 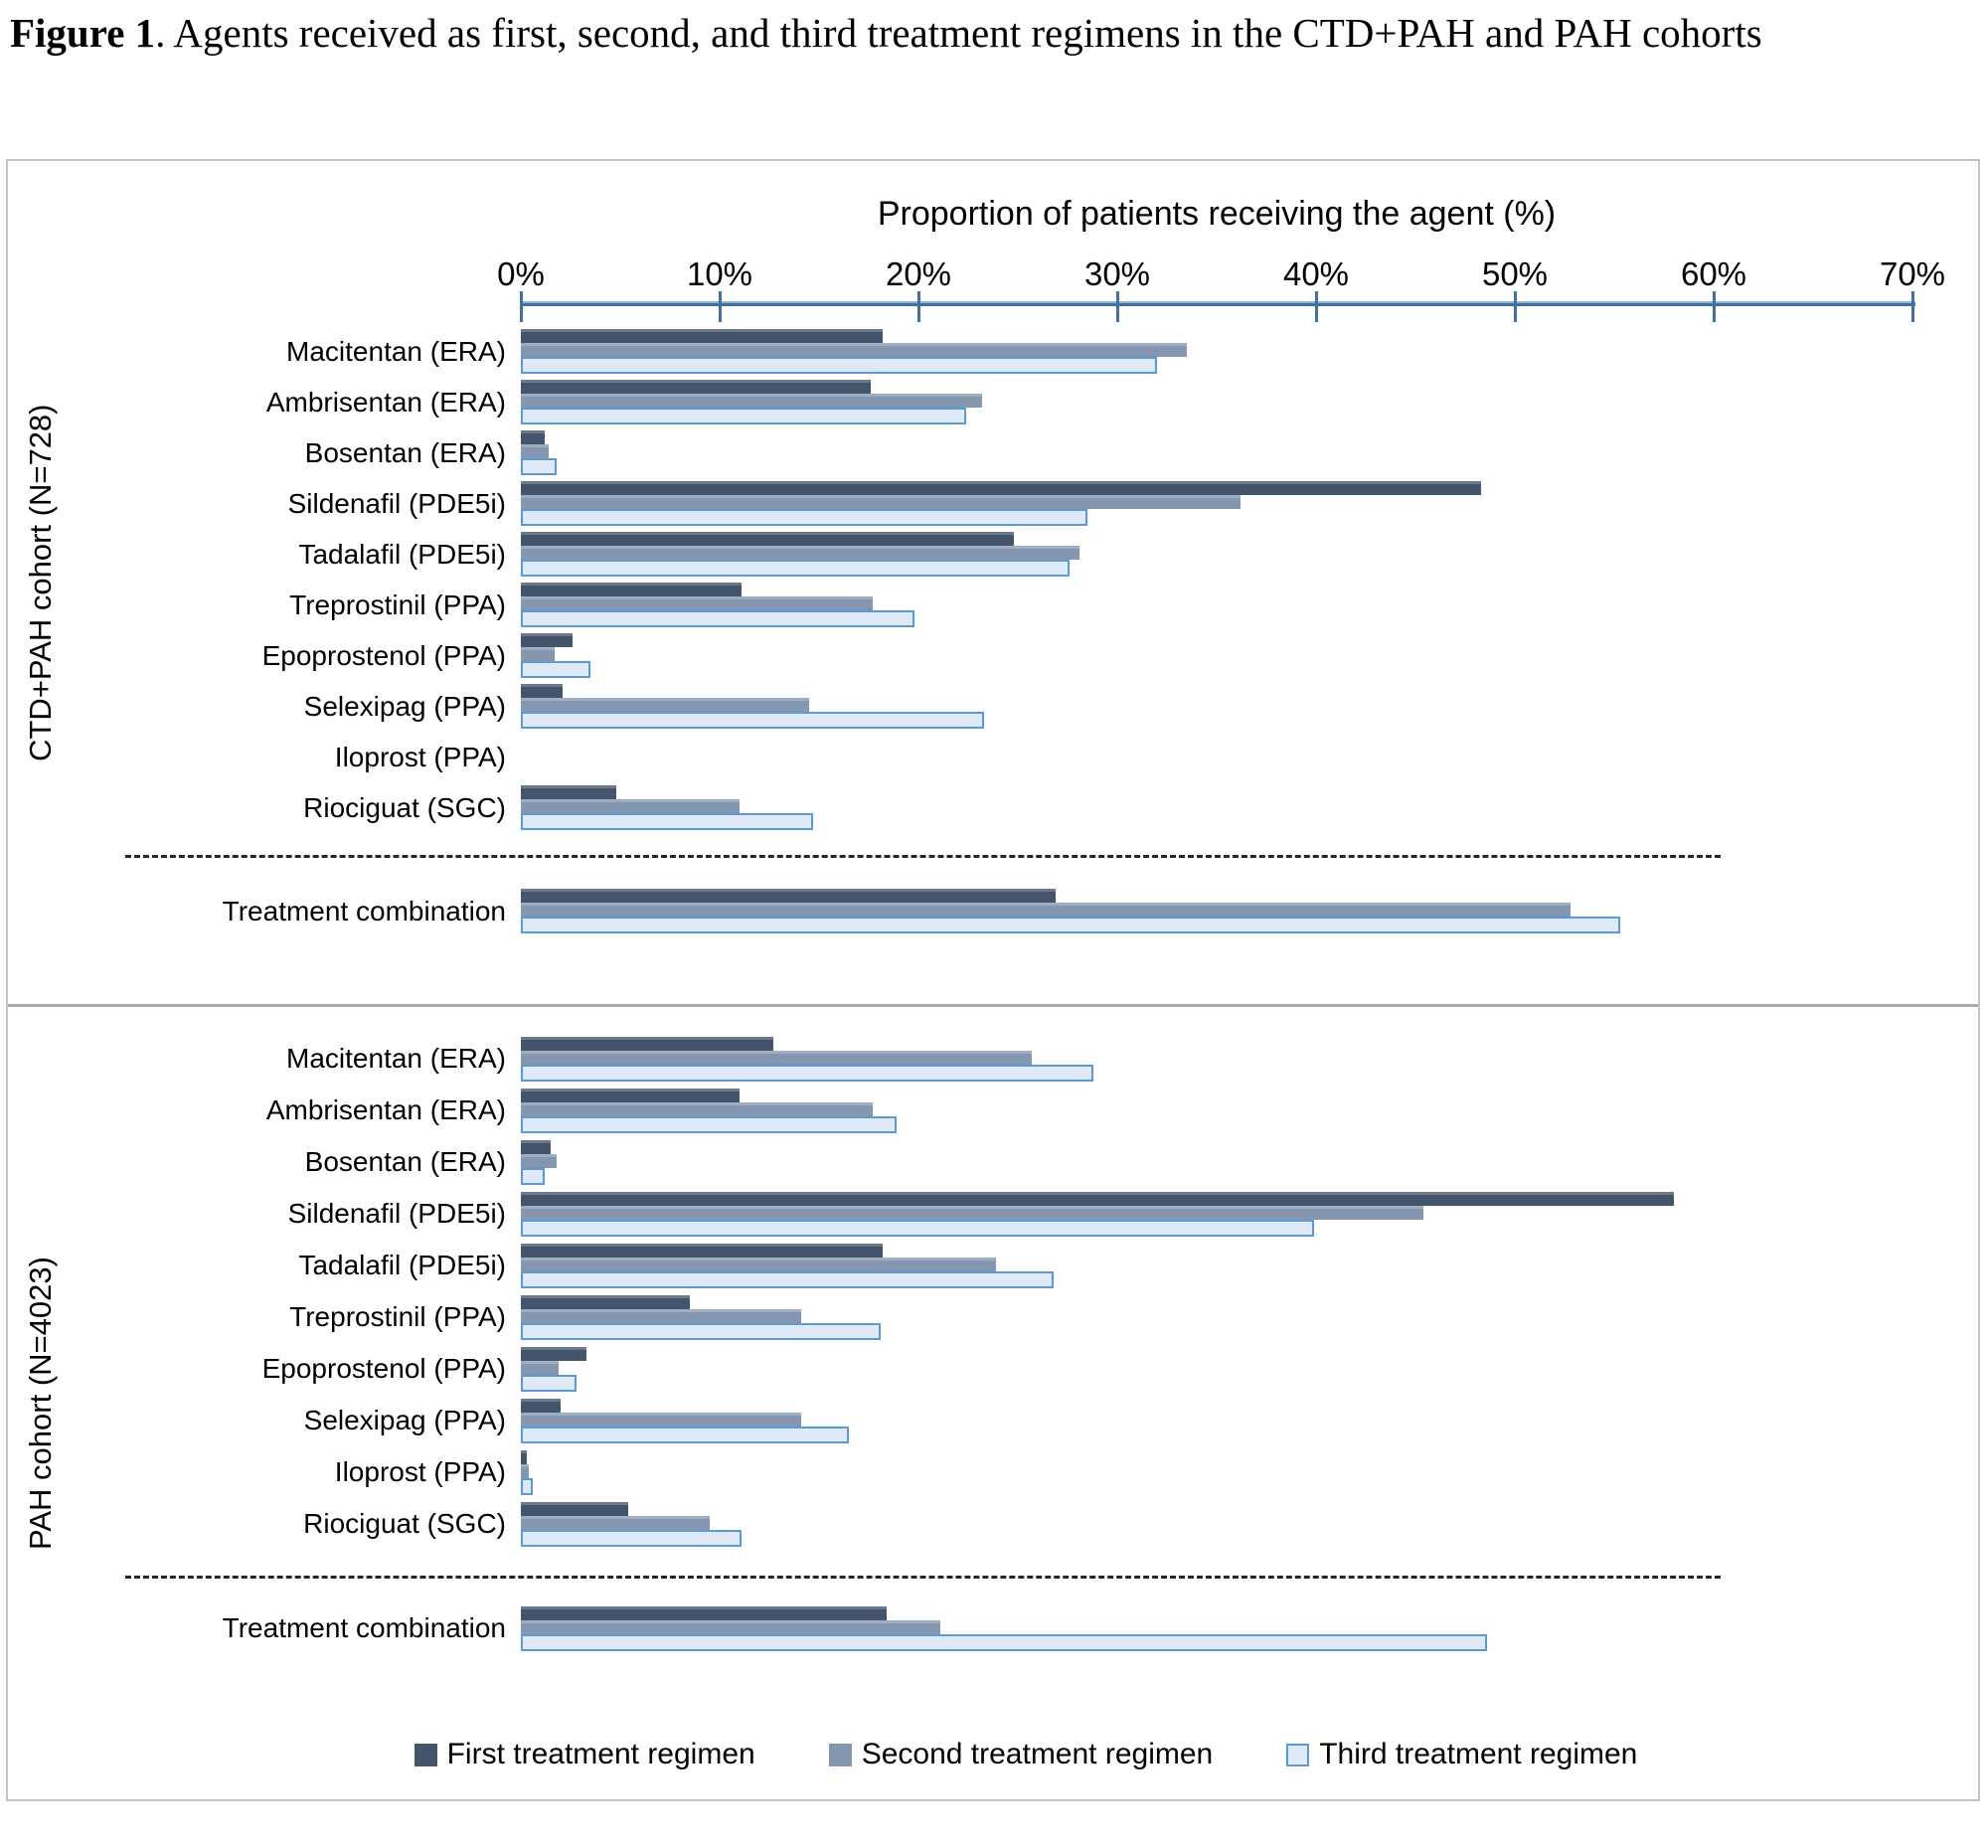 I want to click on agent-row: Tadalafil (PDE5i), so click(x=1026, y=1265).